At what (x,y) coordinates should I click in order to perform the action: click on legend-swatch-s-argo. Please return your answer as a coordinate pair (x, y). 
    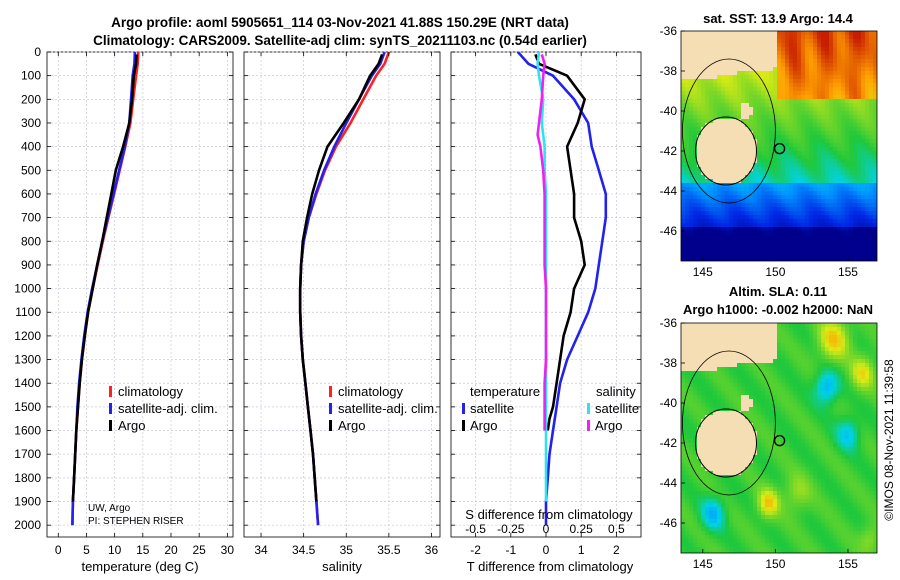
    Looking at the image, I should click on (588, 425).